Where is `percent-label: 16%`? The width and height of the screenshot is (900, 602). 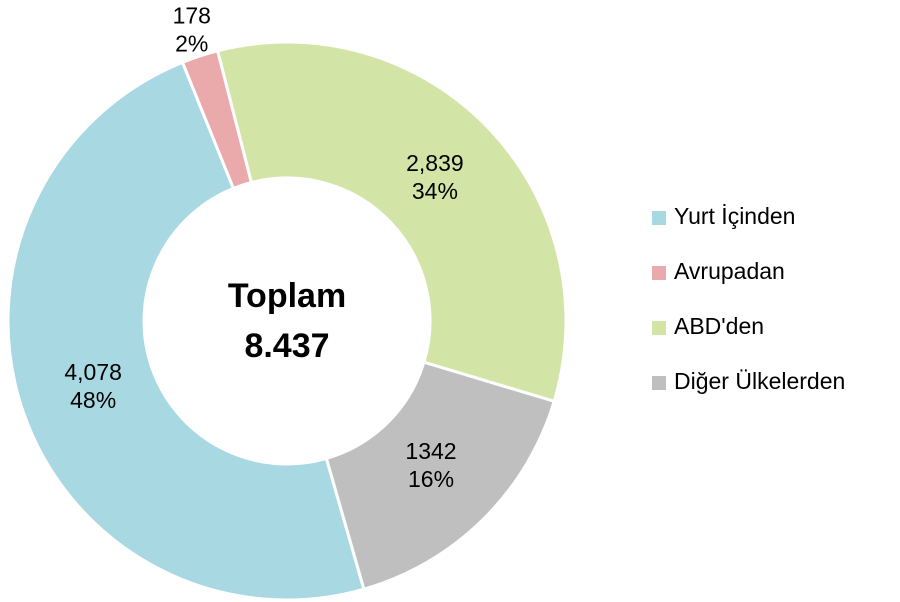 percent-label: 16% is located at coordinates (431, 479).